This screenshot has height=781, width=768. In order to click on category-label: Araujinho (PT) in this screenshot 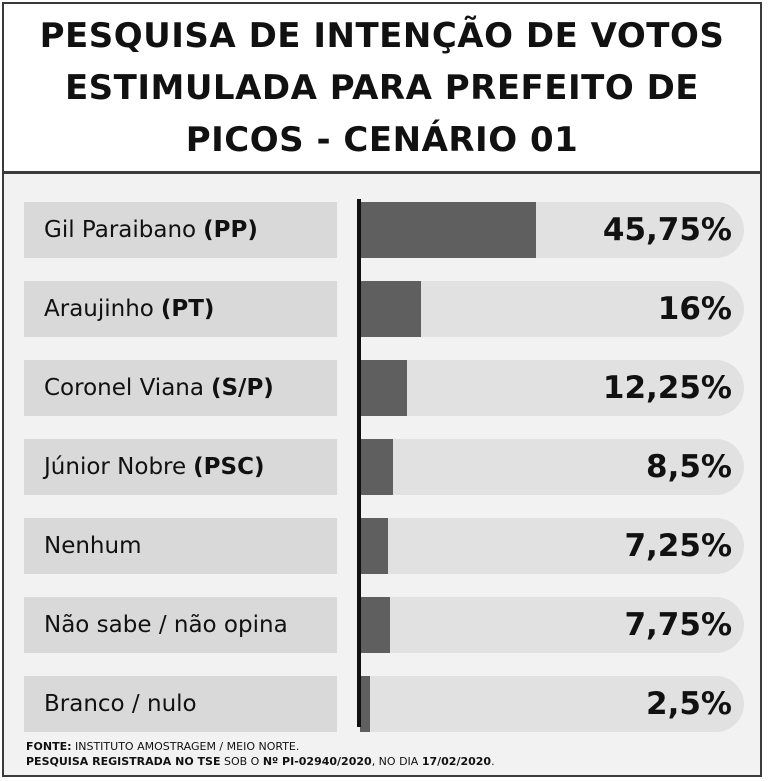, I will do `click(180, 309)`.